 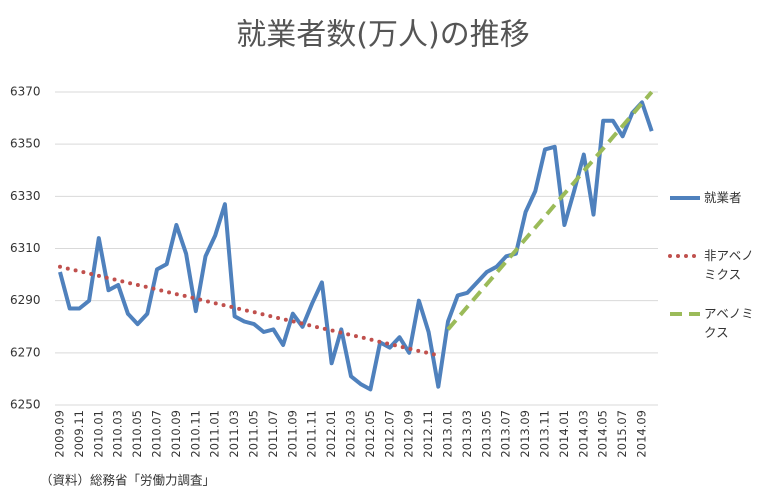 What do you see at coordinates (273, 434) in the screenshot?
I see `x-tick-label: 2011.07` at bounding box center [273, 434].